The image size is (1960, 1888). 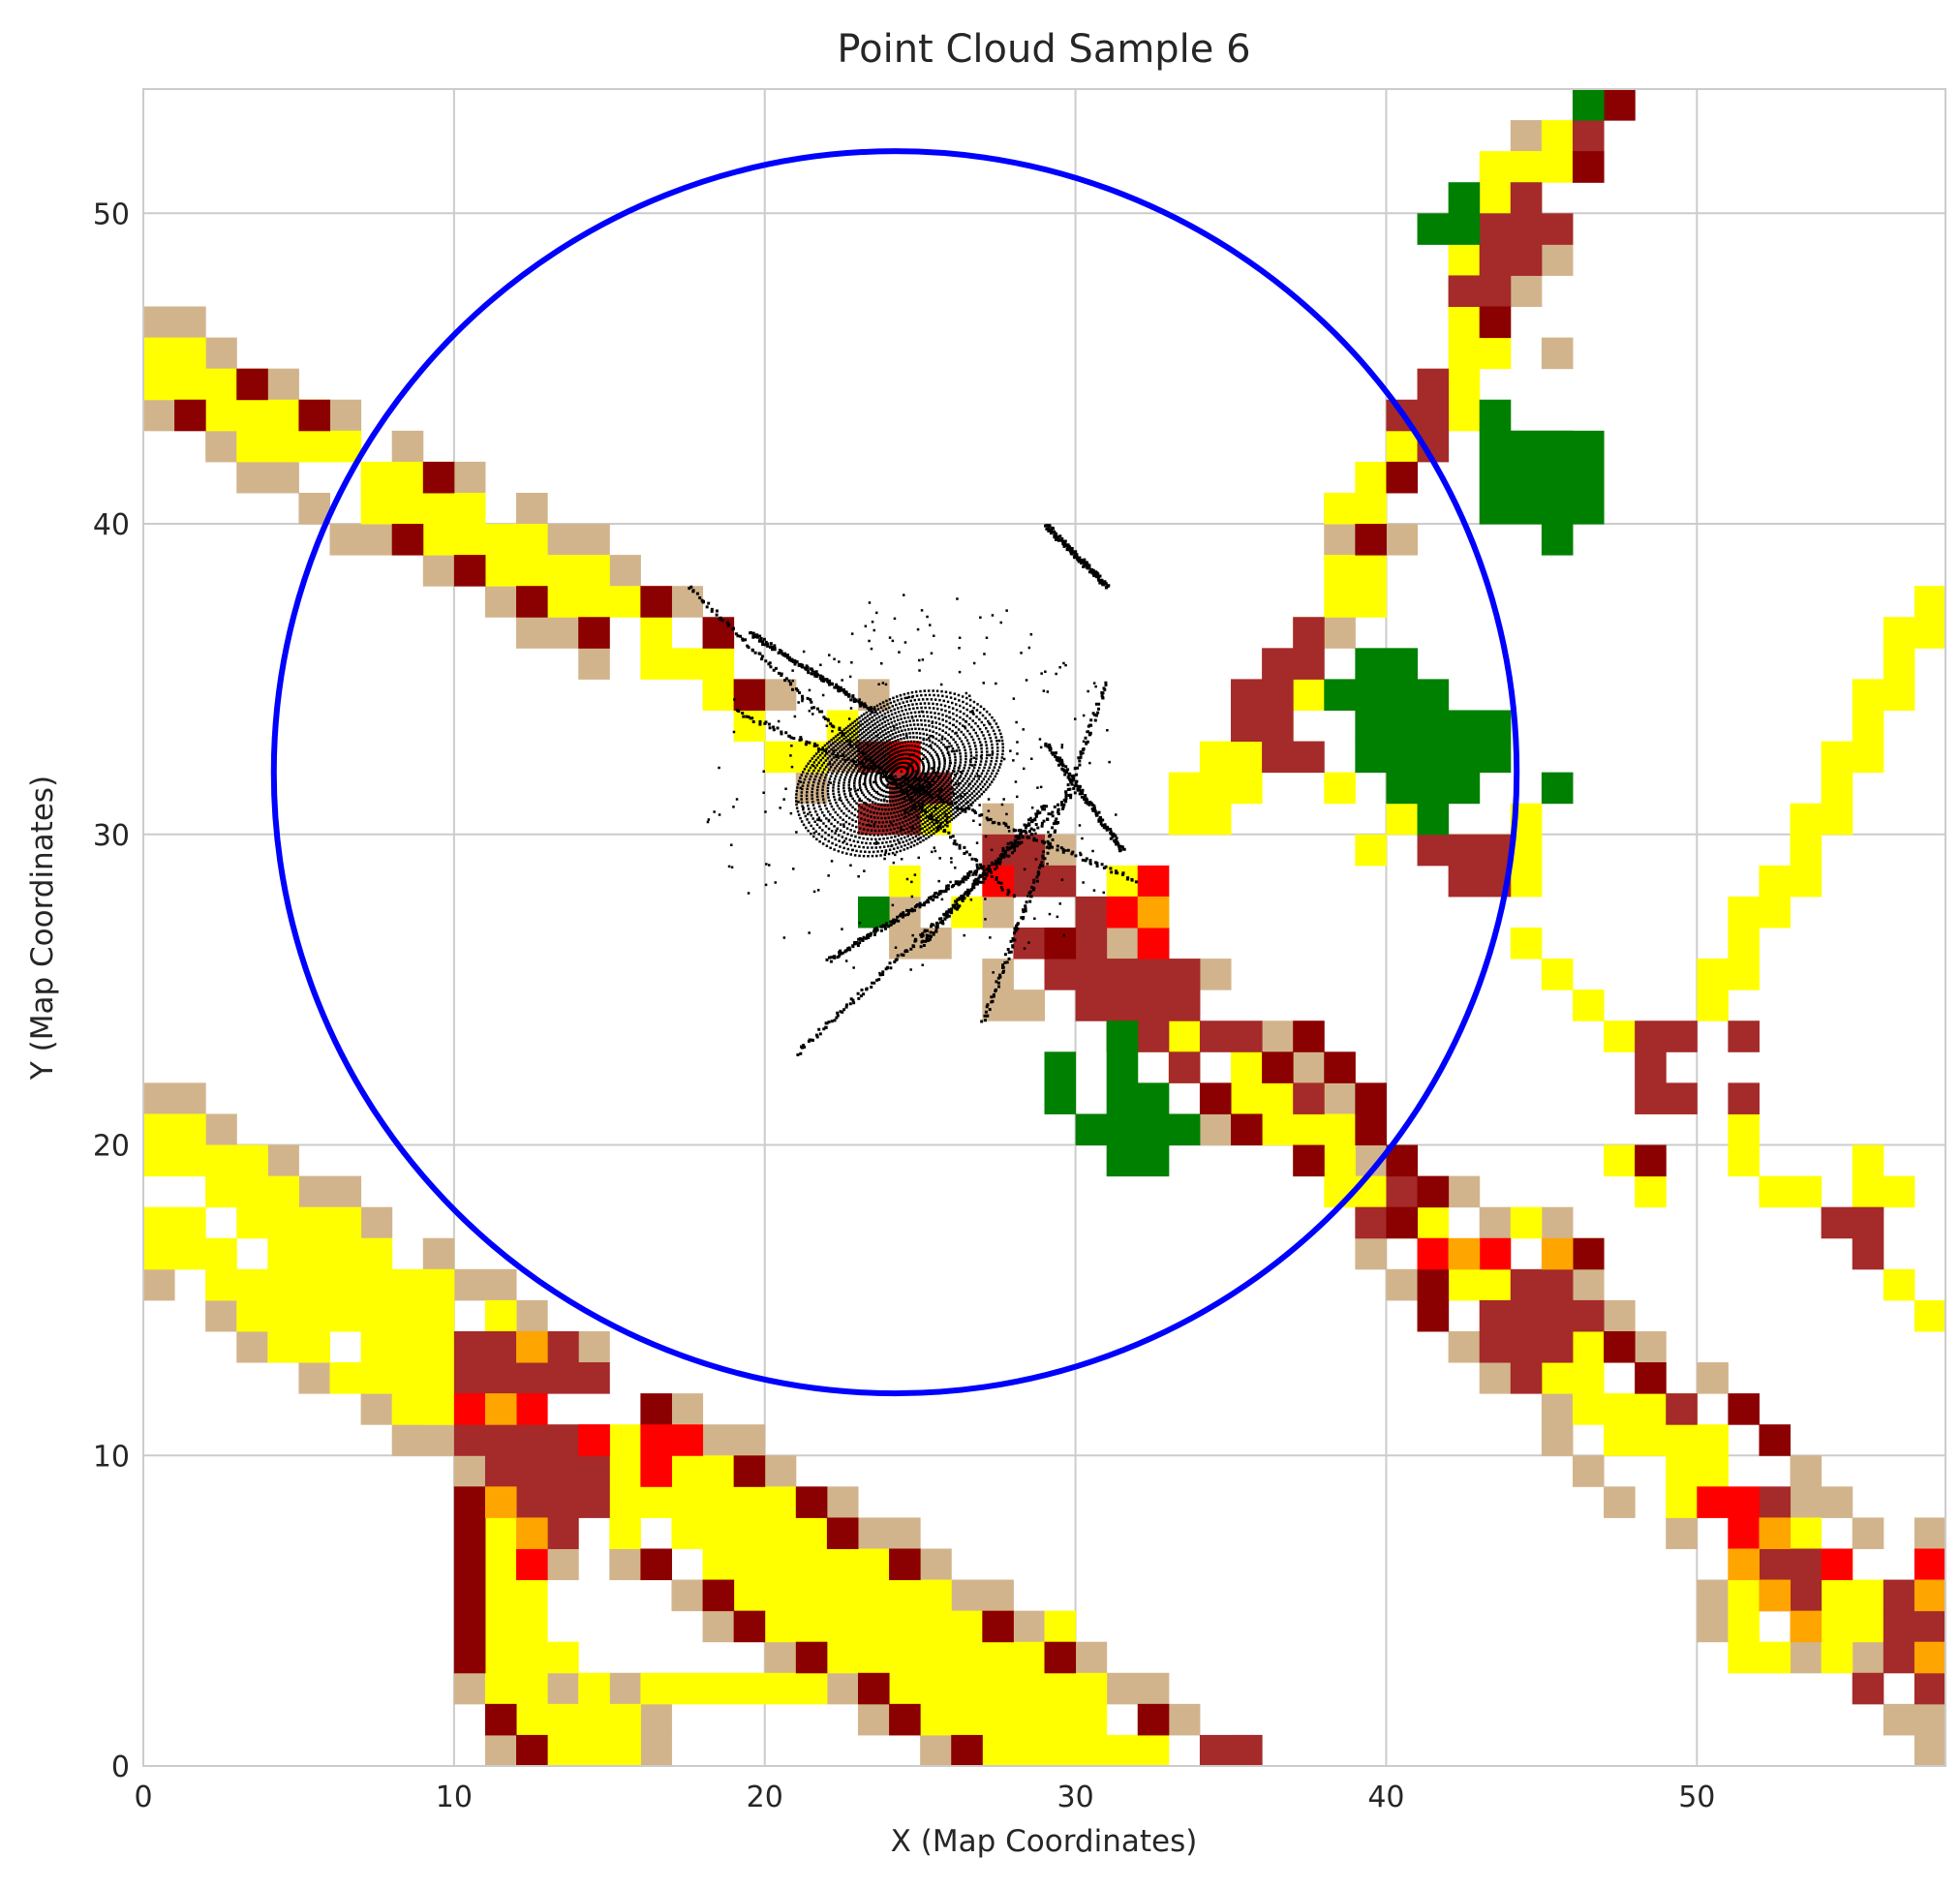 I want to click on cell-green, so click(x=1480, y=726).